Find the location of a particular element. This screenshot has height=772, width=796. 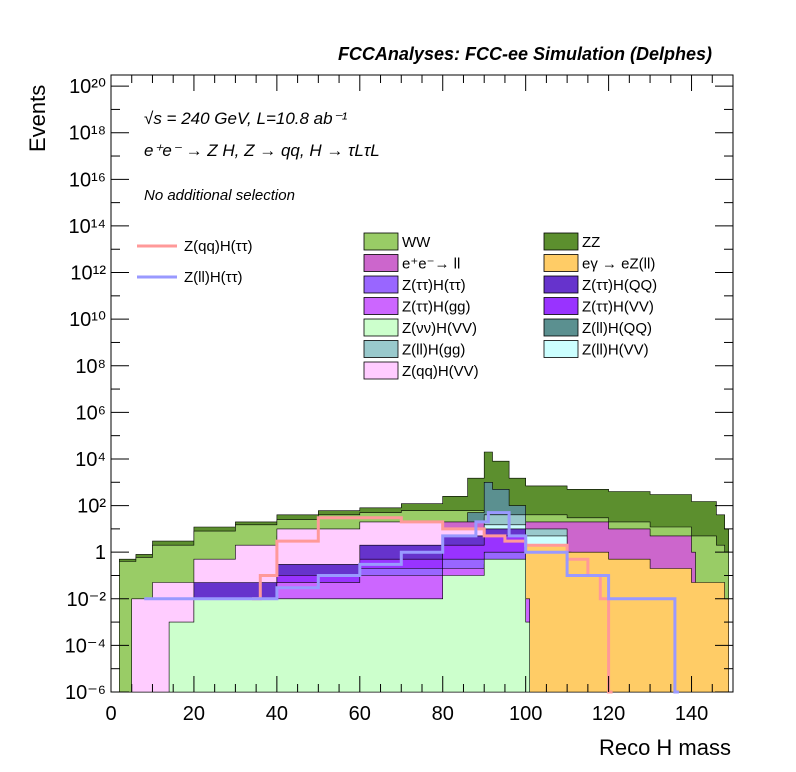

legend-label-z-ll-h-qq: Z(ll)H(QQ) is located at coordinates (617, 328).